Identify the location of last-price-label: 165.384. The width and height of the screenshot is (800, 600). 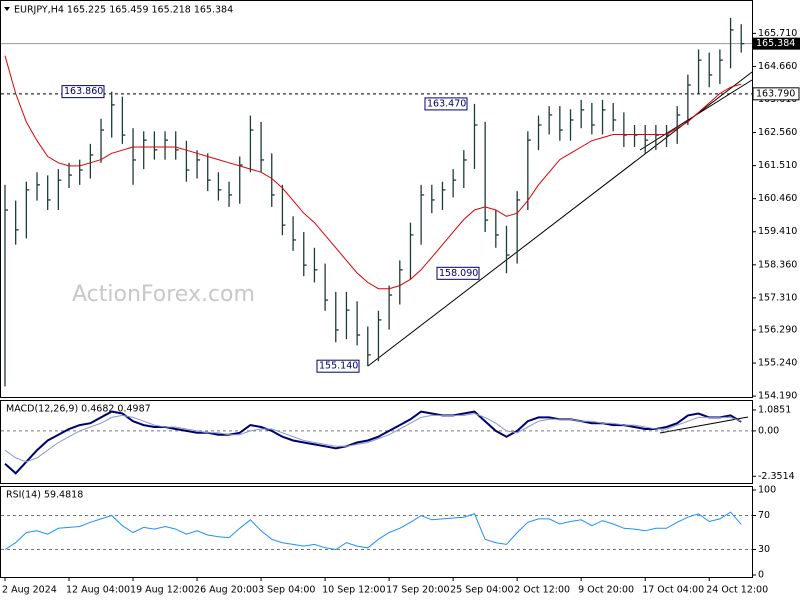
(775, 43).